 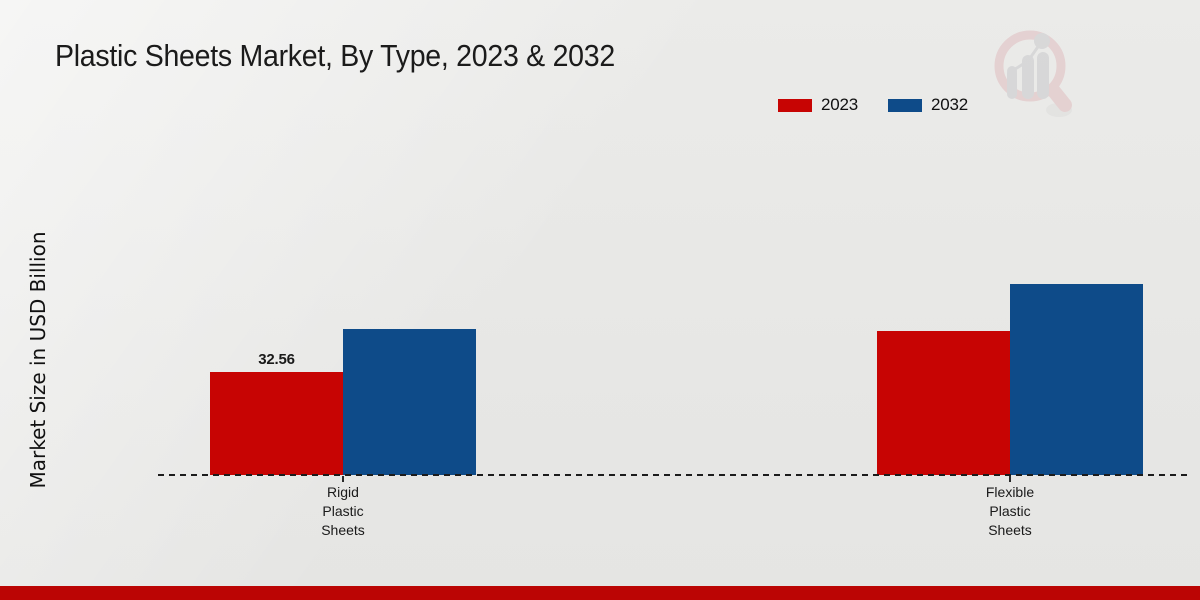 I want to click on legend-label: 2032, so click(x=950, y=104).